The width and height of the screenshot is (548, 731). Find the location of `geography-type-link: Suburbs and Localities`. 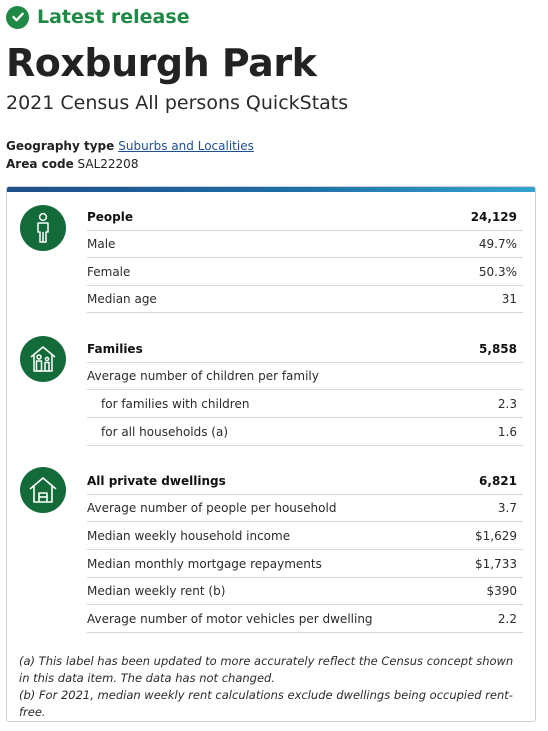

geography-type-link: Suburbs and Localities is located at coordinates (186, 146).